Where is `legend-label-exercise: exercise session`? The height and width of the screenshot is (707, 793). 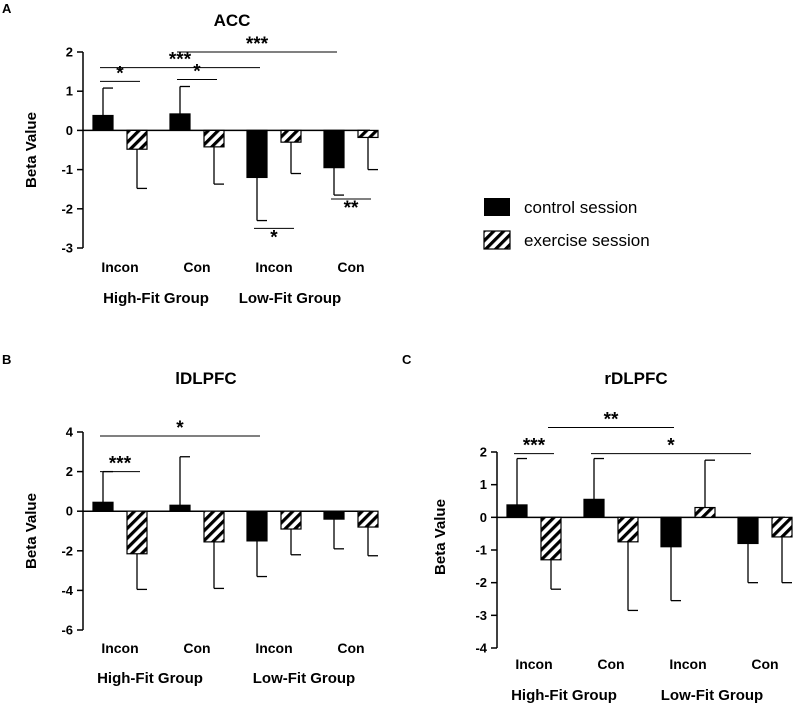
legend-label-exercise: exercise session is located at coordinates (587, 240).